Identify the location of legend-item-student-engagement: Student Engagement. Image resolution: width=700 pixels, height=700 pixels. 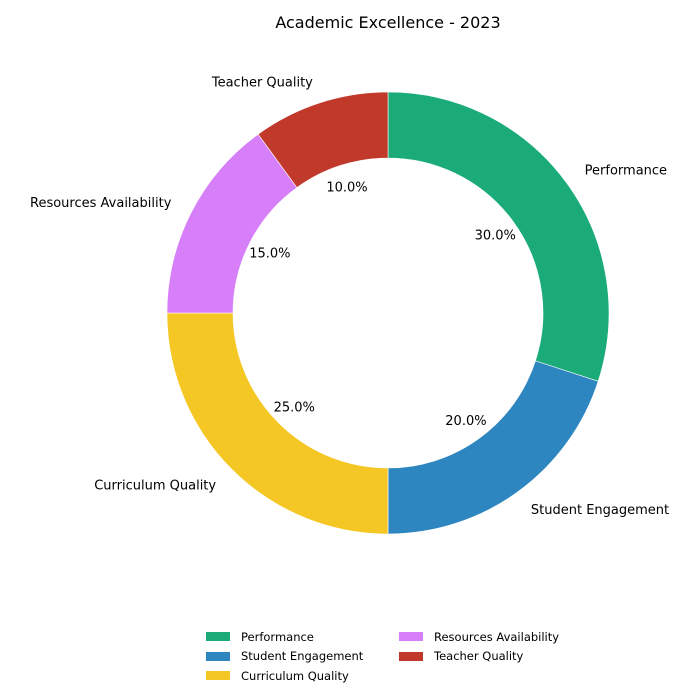
(284, 657).